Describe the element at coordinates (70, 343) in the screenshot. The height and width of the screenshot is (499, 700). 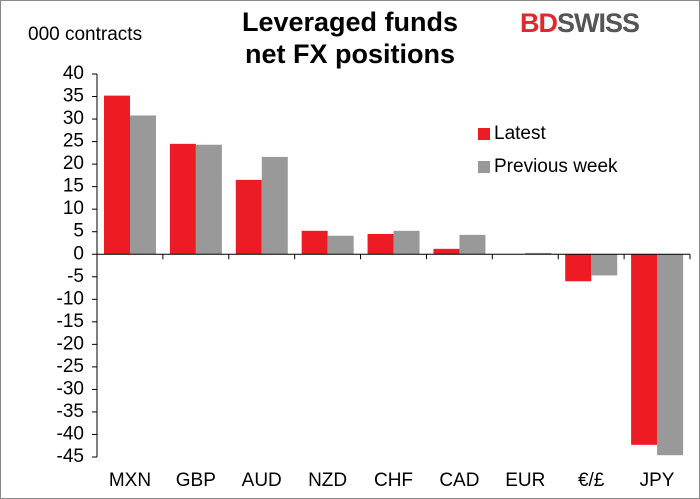
I see `y-tick-label: -20` at that location.